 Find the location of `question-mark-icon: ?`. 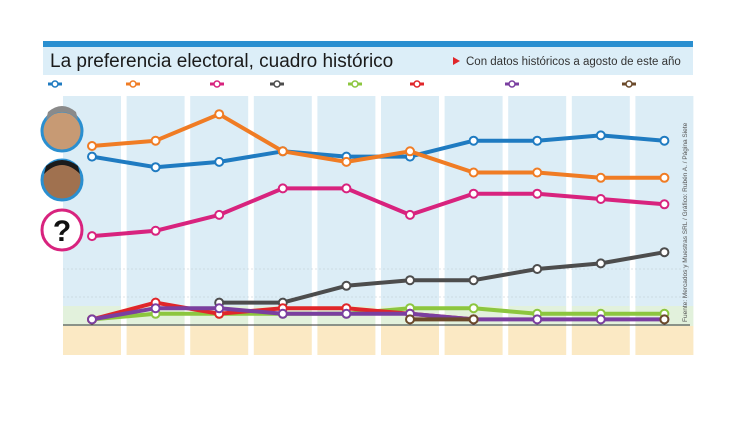

question-mark-icon: ? is located at coordinates (62, 231).